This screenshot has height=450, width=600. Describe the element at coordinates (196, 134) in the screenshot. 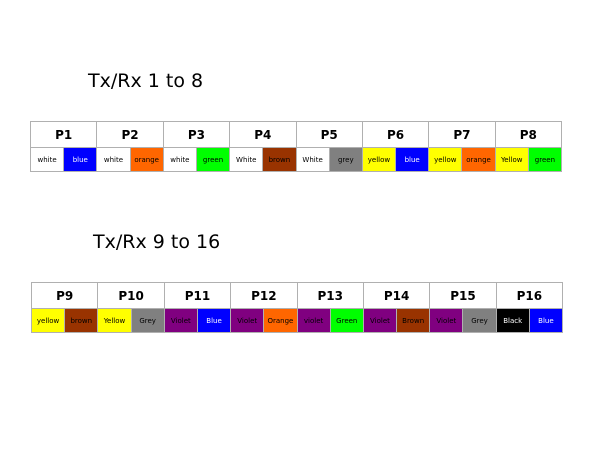

I see `pair-label: P3` at that location.